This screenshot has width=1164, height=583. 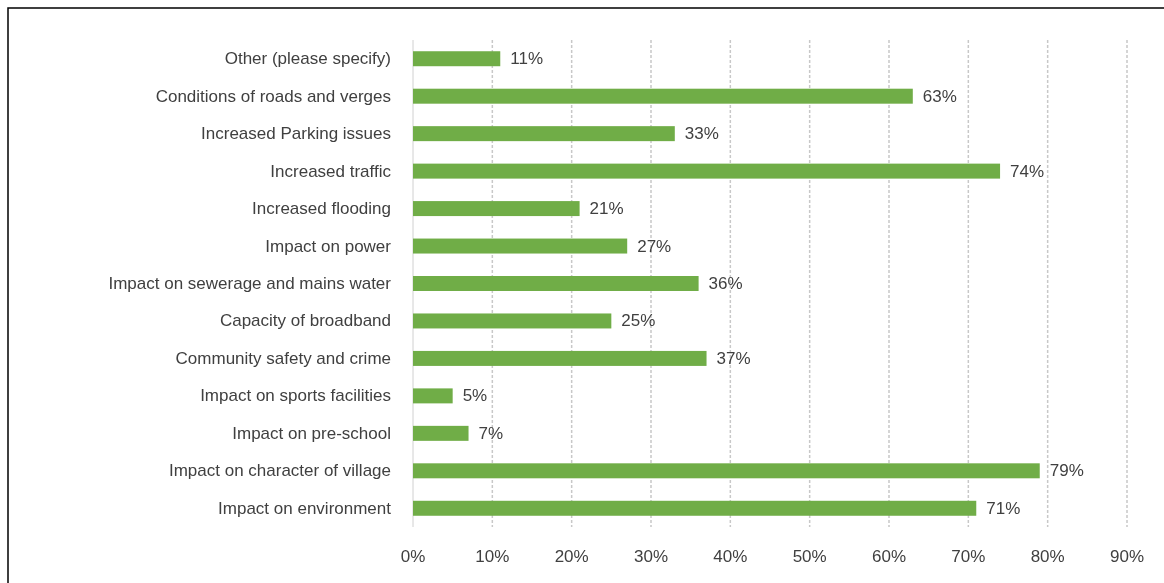 I want to click on y-tick-label: Increased flooding, so click(x=321, y=209).